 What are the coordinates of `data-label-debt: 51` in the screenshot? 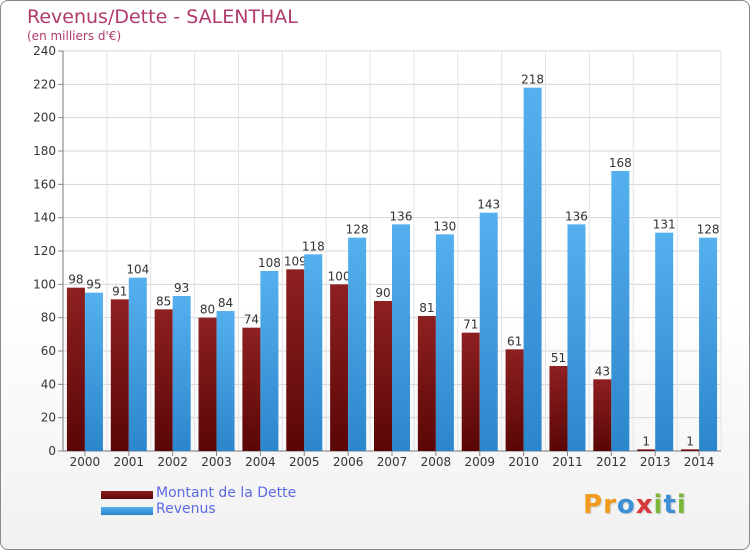 It's located at (558, 358).